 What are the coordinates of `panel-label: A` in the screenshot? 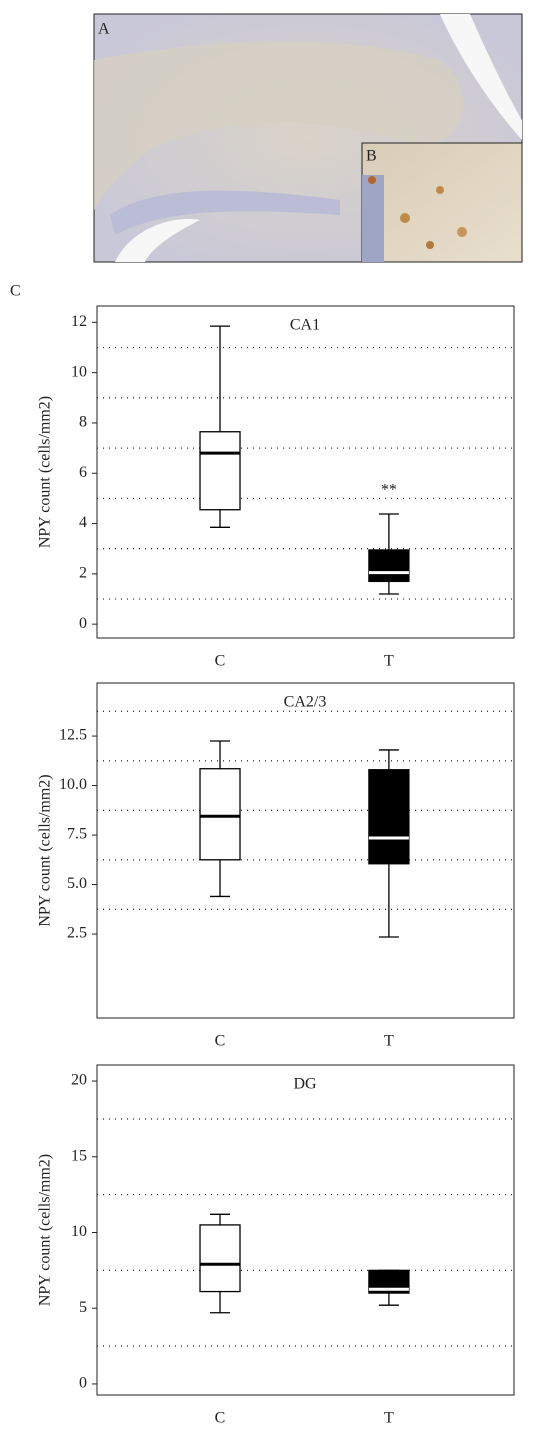 It's located at (104, 29).